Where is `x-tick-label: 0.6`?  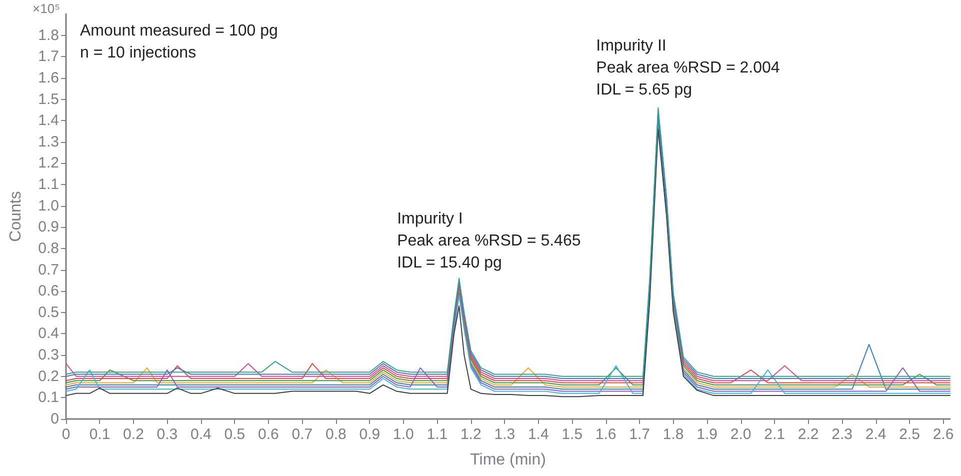
x-tick-label: 0.6 is located at coordinates (268, 434).